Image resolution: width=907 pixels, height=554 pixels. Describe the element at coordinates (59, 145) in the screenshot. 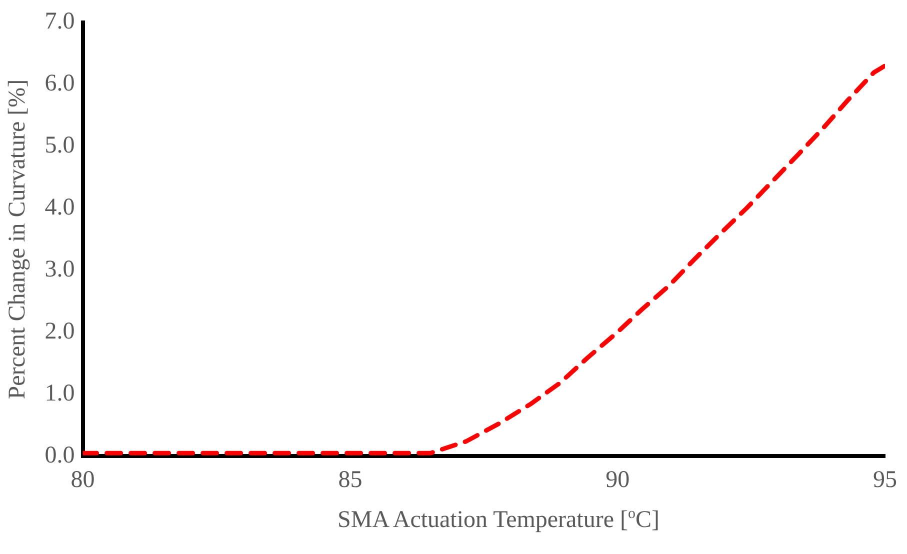

I see `y-tick-label: 5.0` at that location.